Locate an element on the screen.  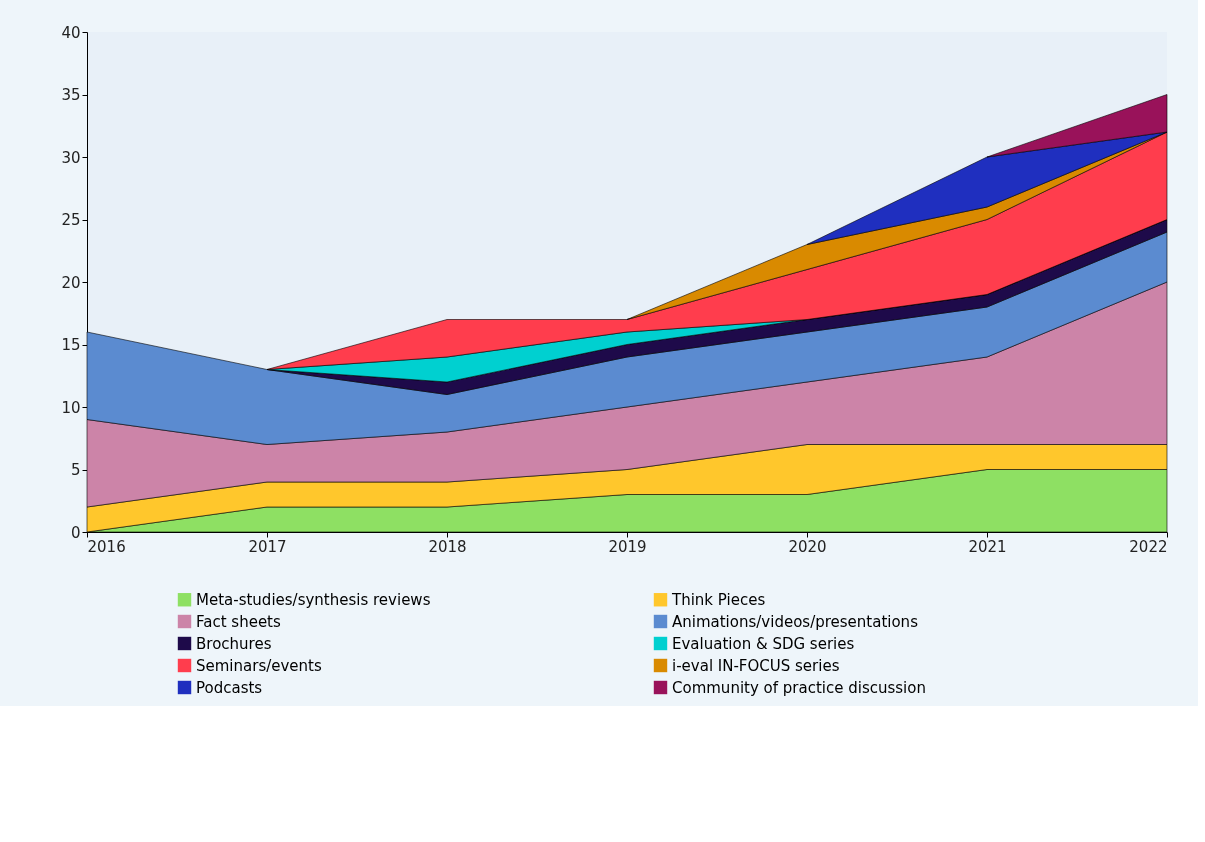
y-tick-label: 40 is located at coordinates (71, 32).